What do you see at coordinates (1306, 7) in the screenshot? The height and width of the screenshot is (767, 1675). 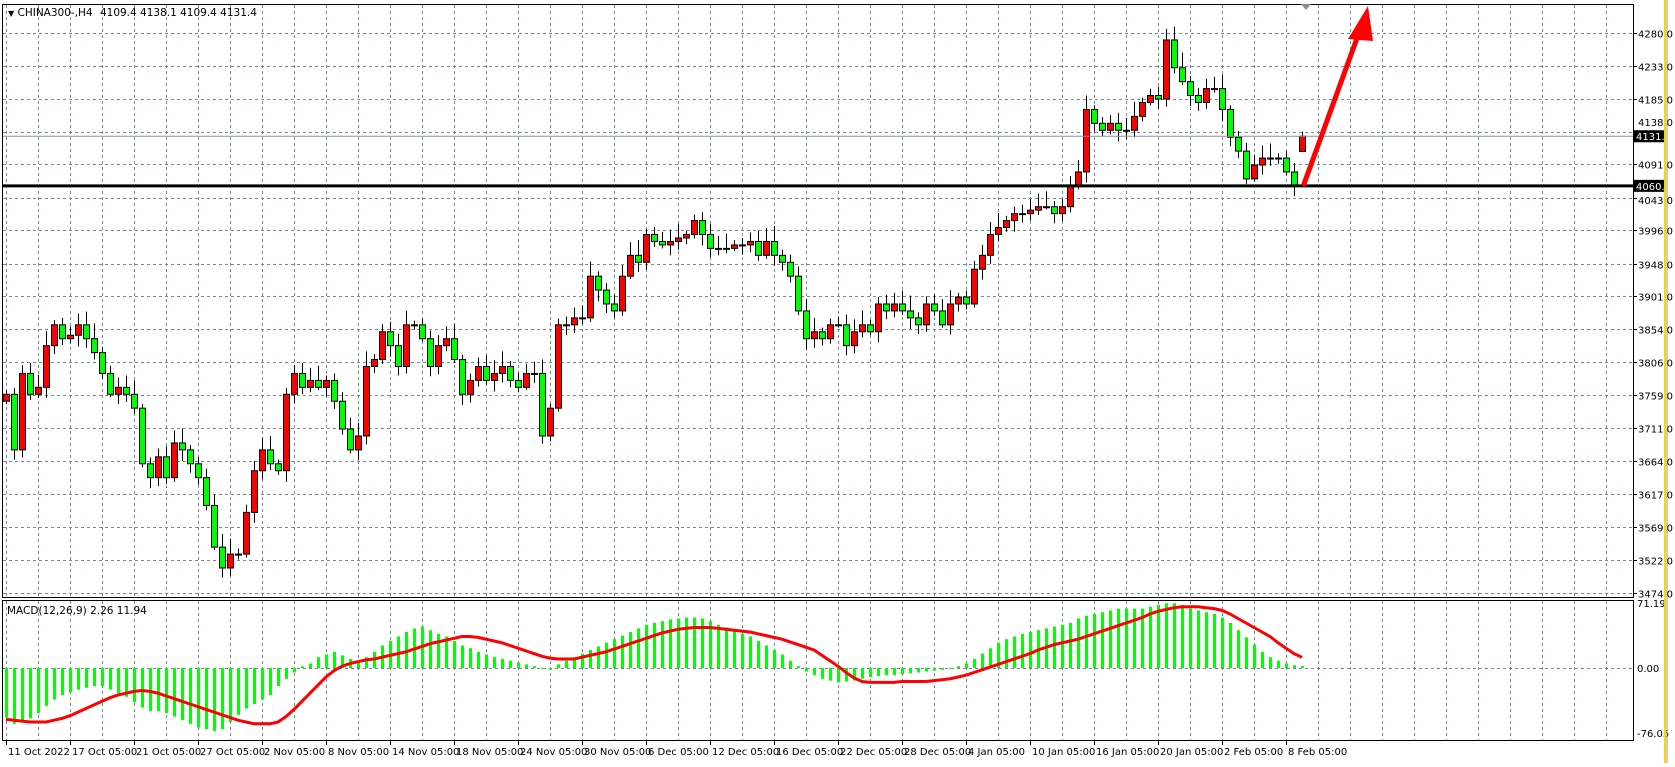 I see `chart-shift-marker-icon` at bounding box center [1306, 7].